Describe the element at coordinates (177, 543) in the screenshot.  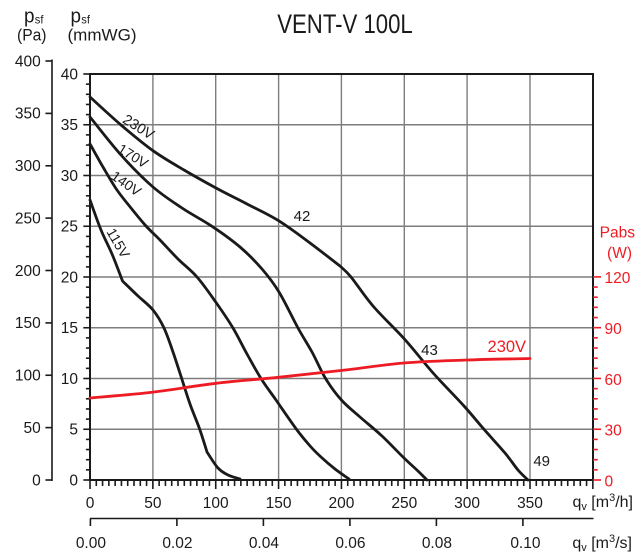
I see `svg-text: 0.02` at that location.